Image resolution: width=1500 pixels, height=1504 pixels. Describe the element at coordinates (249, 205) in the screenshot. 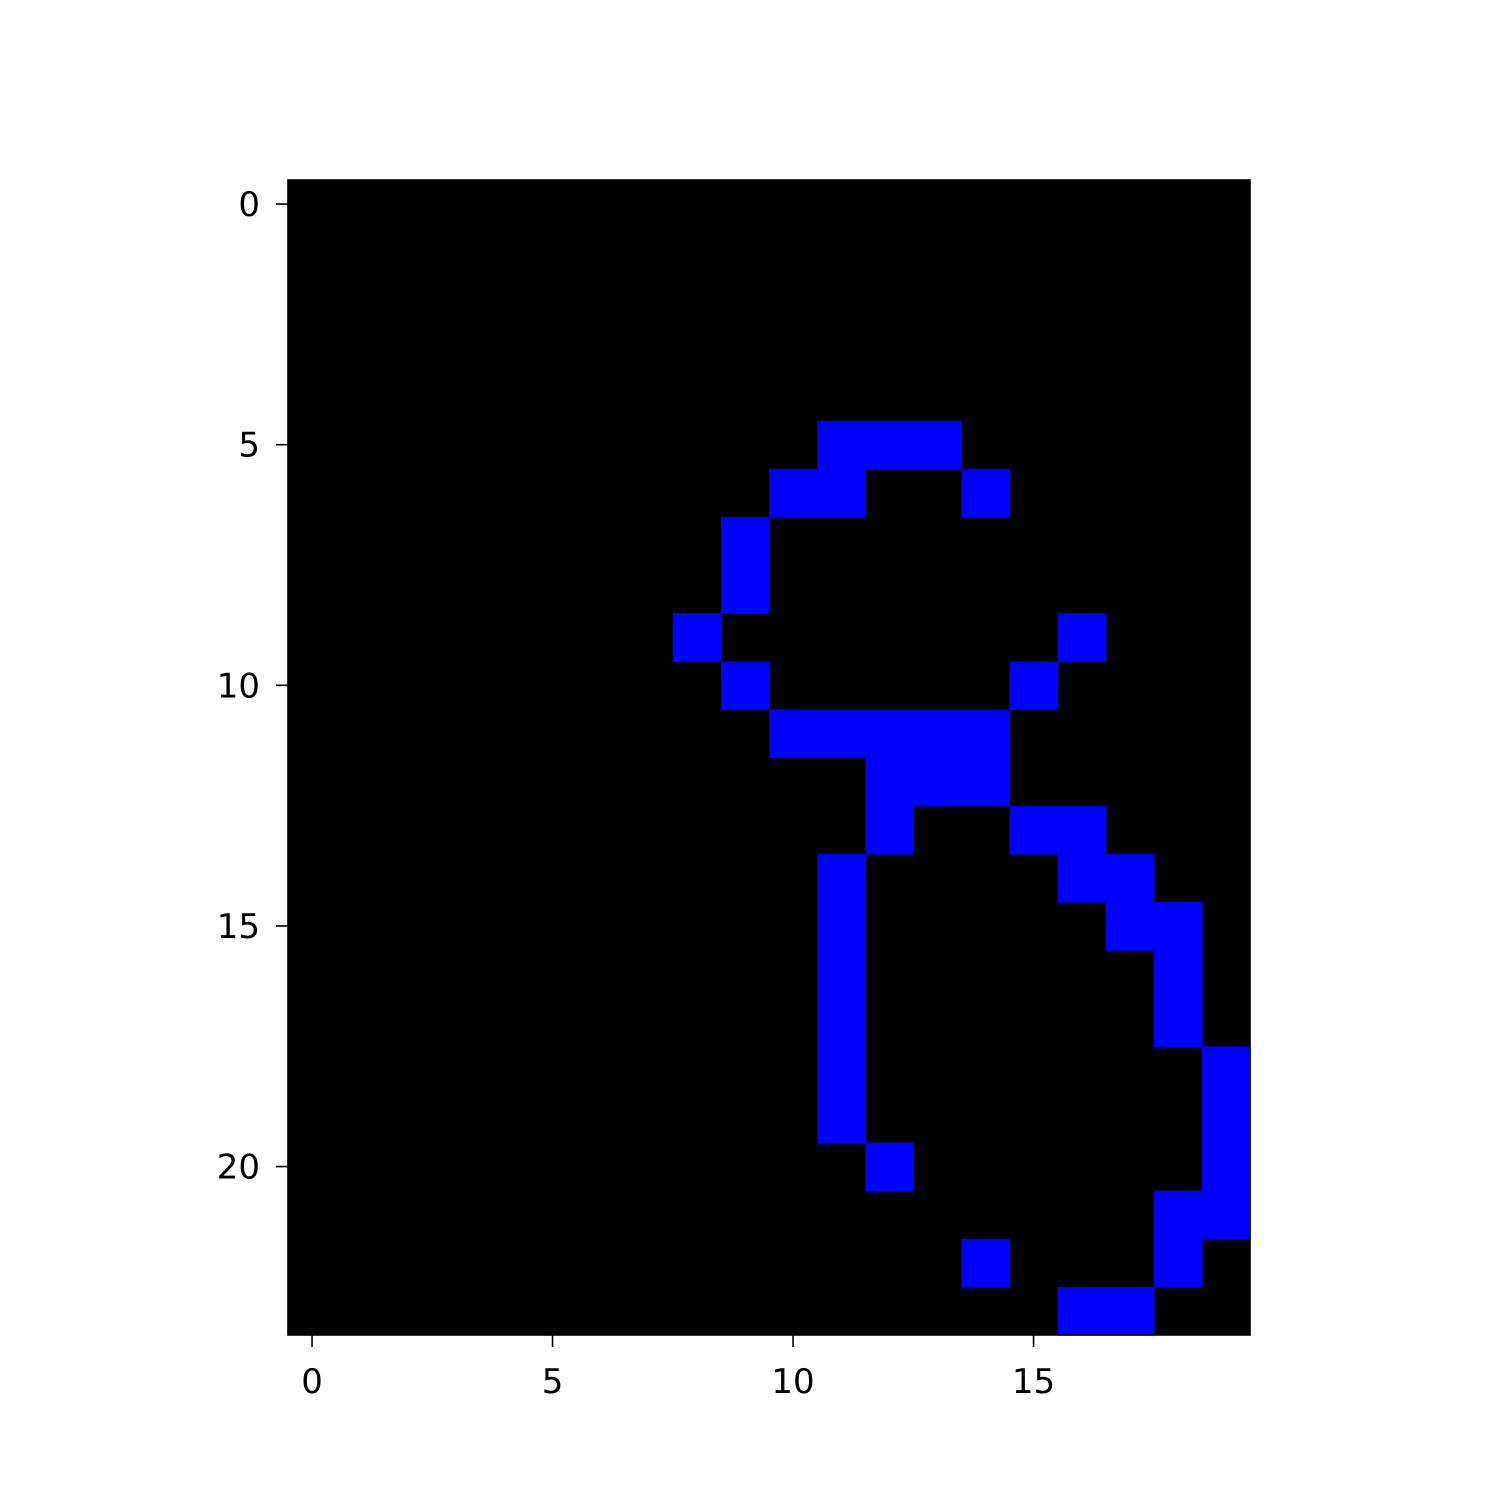

I see `y-tick-label: 0` at that location.